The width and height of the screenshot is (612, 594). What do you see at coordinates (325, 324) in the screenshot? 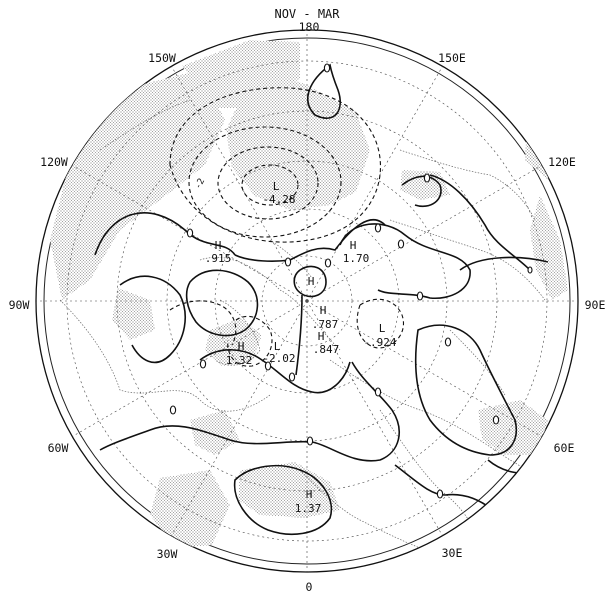
I see `center-value: .787` at bounding box center [325, 324].